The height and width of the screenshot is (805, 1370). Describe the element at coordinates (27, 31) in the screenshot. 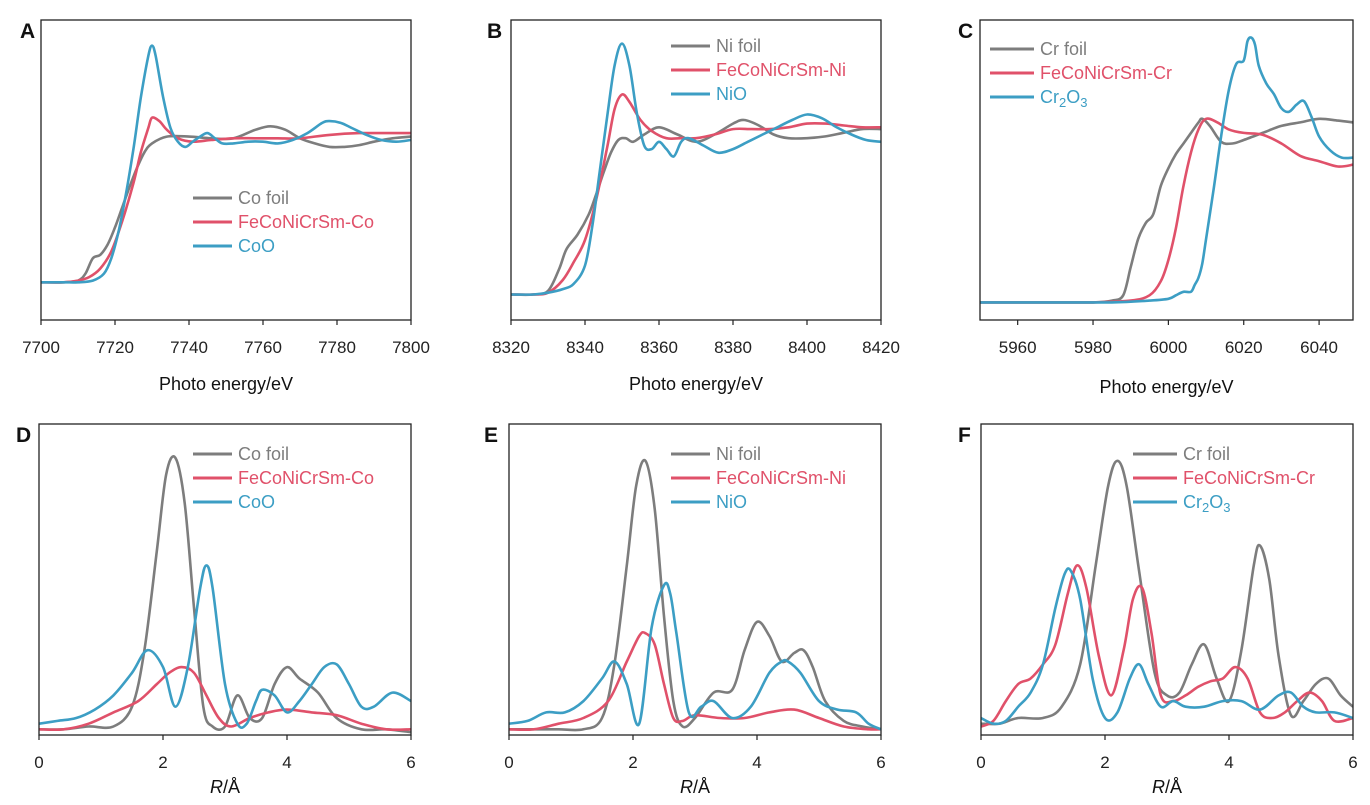

I see `panel-label: A` at that location.